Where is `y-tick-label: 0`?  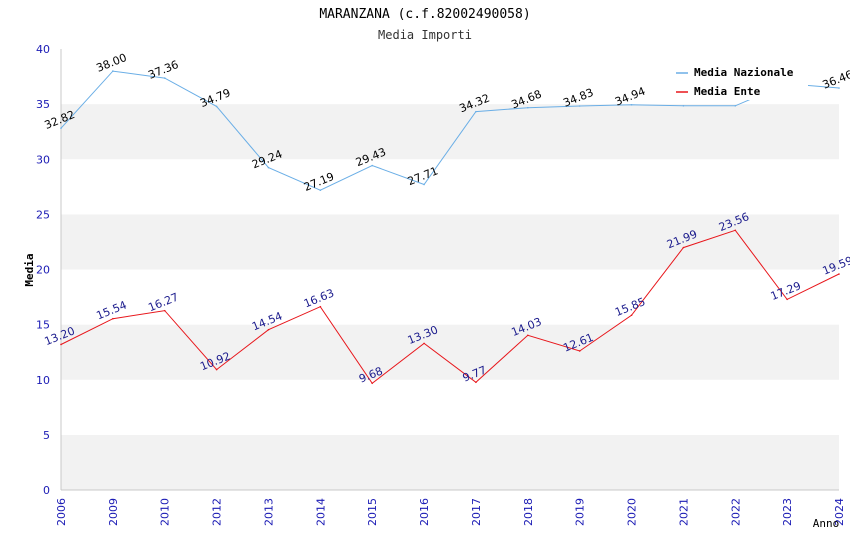 y-tick-label: 0 is located at coordinates (46, 490).